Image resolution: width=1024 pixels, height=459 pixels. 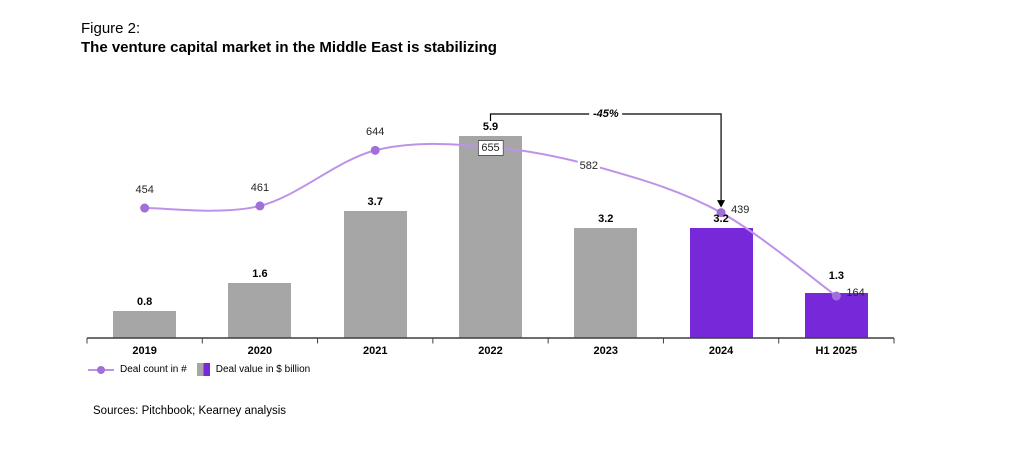 I want to click on bar-2020, so click(x=260, y=310).